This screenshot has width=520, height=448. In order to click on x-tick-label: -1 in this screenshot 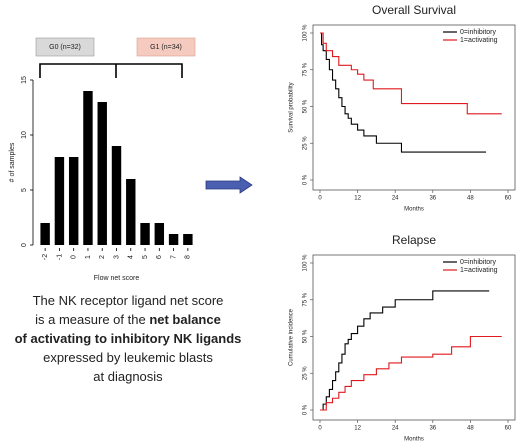, I will do `click(59, 257)`.